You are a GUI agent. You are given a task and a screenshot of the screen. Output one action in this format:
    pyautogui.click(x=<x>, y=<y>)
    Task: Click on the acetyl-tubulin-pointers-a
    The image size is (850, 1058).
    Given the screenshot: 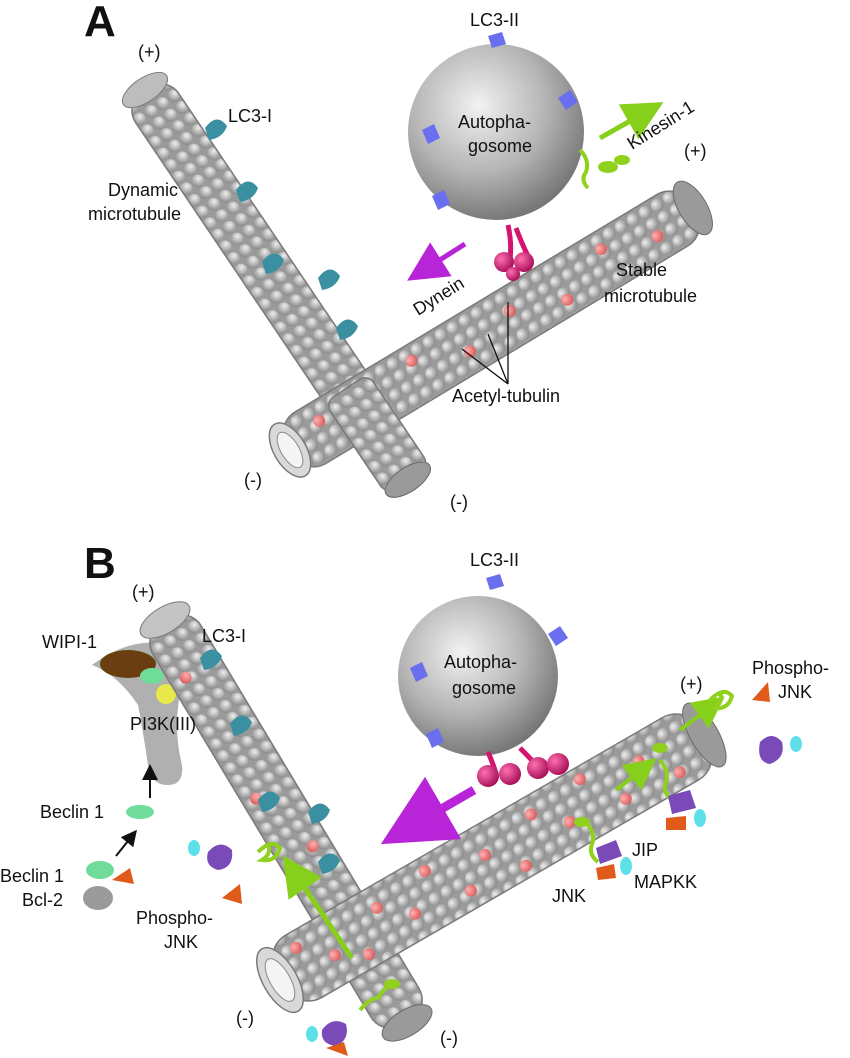 What is the action you would take?
    pyautogui.click(x=485, y=343)
    